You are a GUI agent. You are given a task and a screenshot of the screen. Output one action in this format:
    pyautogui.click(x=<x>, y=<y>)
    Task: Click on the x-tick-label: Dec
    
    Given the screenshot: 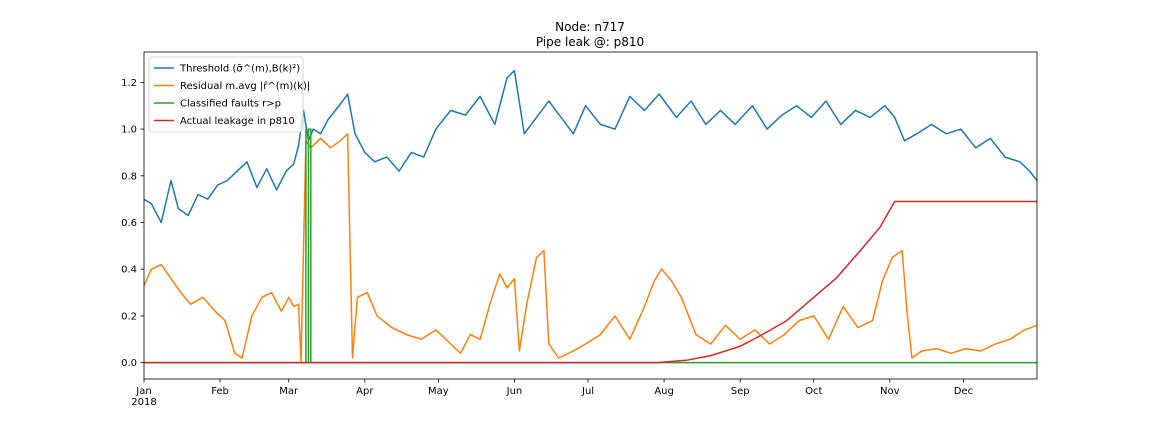 What is the action you would take?
    pyautogui.click(x=963, y=391)
    